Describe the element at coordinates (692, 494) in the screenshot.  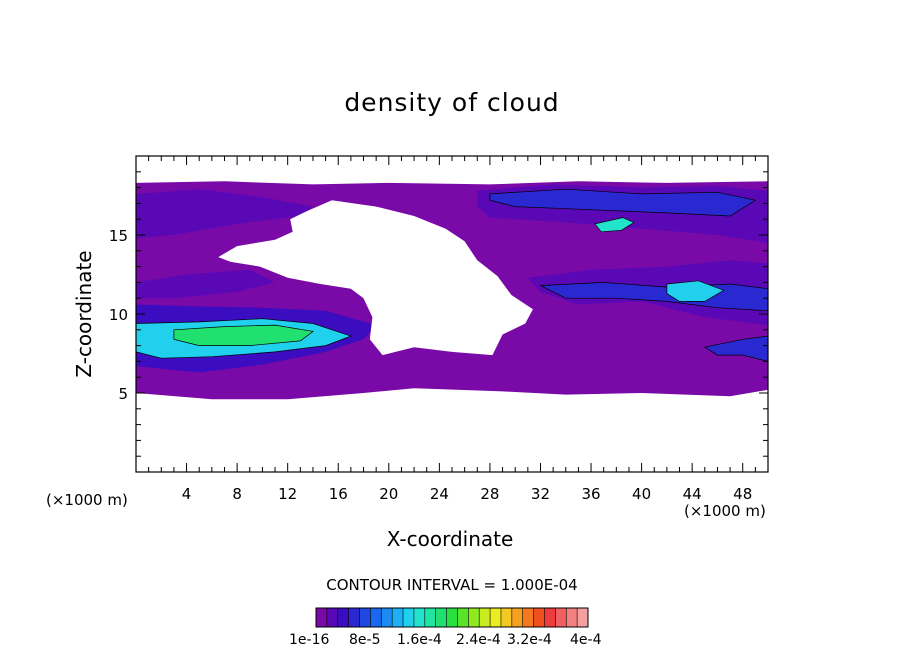
I see `x-tick-label: 44` at that location.